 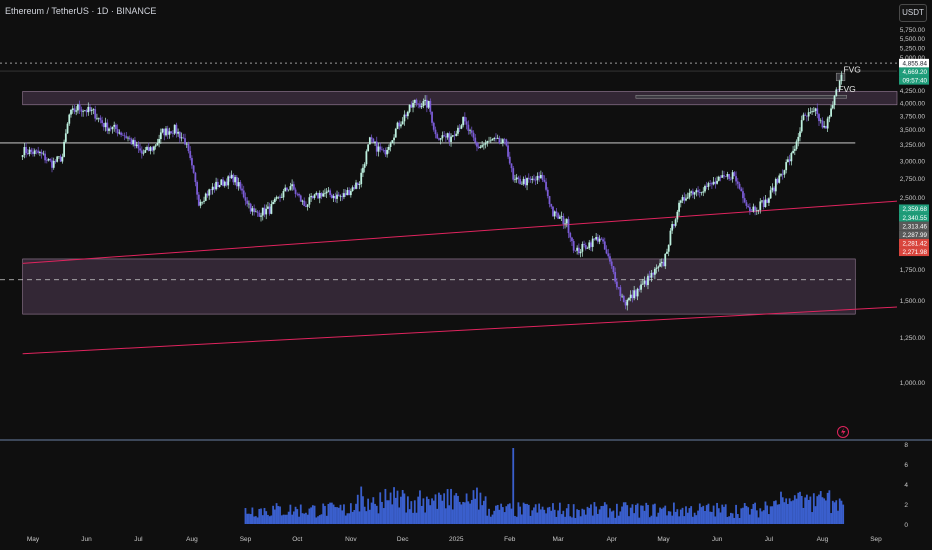 What do you see at coordinates (914, 244) in the screenshot?
I see `price-tag-label: 2,281.42` at bounding box center [914, 244].